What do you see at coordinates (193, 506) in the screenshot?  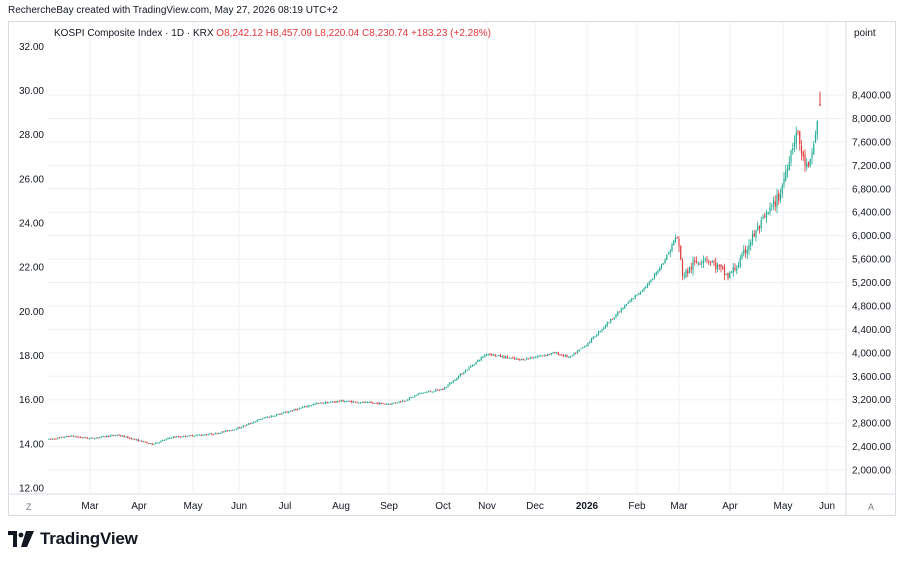 I see `x-tick-label: May` at bounding box center [193, 506].